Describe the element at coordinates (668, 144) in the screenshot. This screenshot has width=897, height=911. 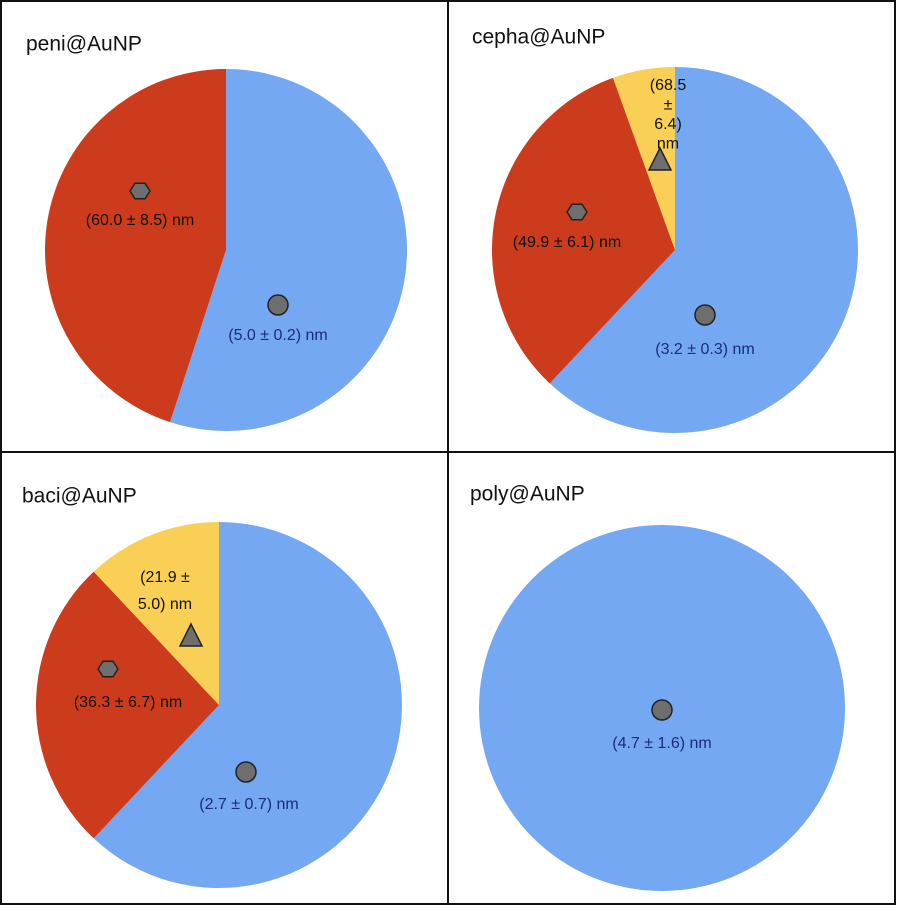
I see `size-label: nm` at that location.